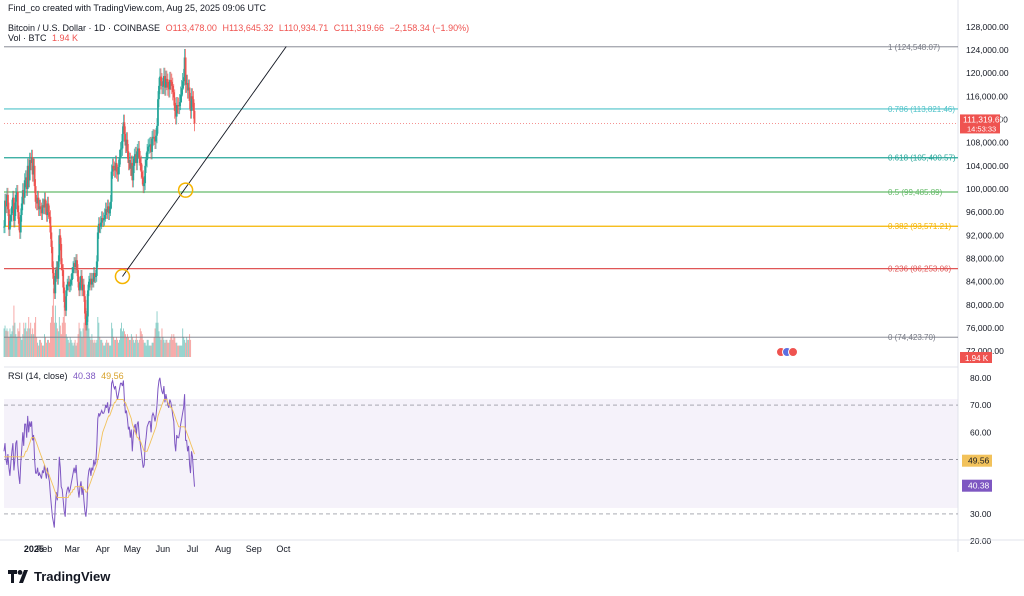 Image resolution: width=1024 pixels, height=596 pixels. What do you see at coordinates (223, 549) in the screenshot?
I see `time-tick-label: Aug` at bounding box center [223, 549].